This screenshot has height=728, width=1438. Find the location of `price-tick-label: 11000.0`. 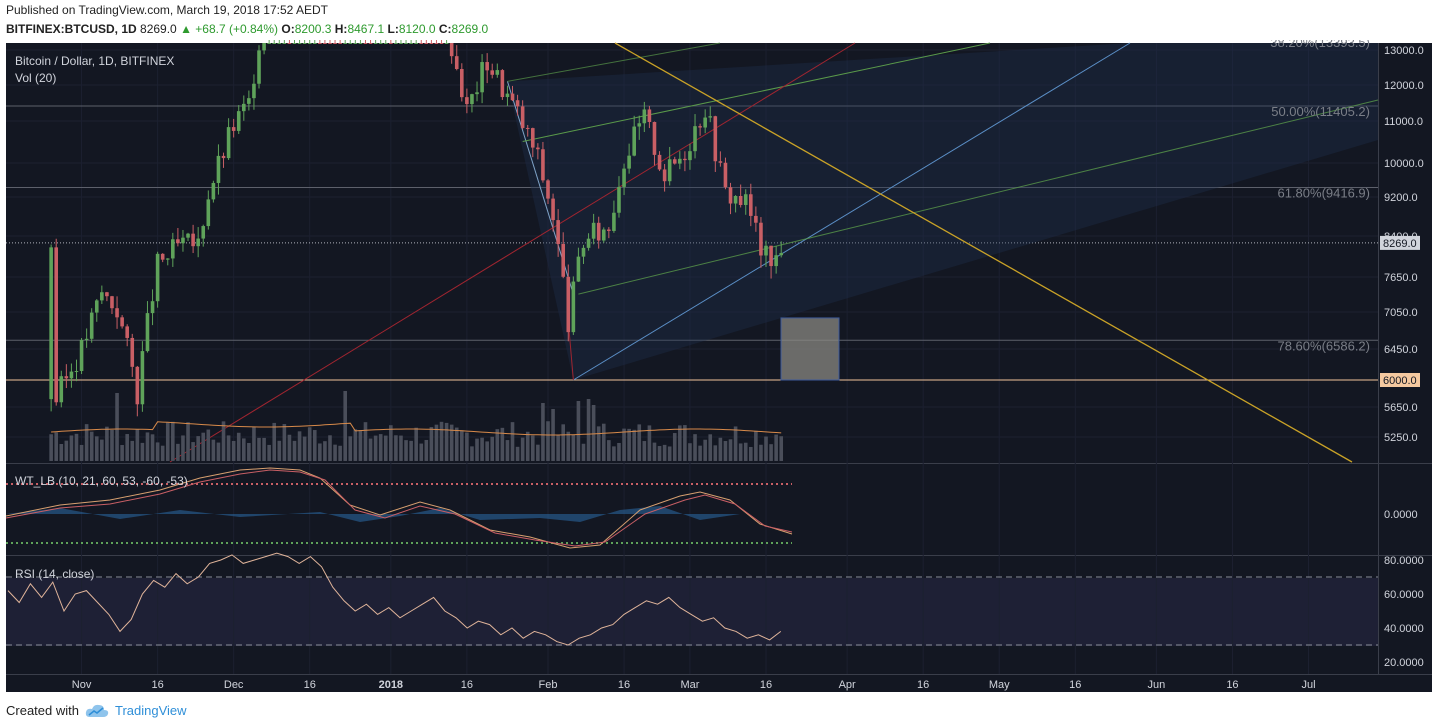

price-tick-label: 11000.0 is located at coordinates (1403, 122).